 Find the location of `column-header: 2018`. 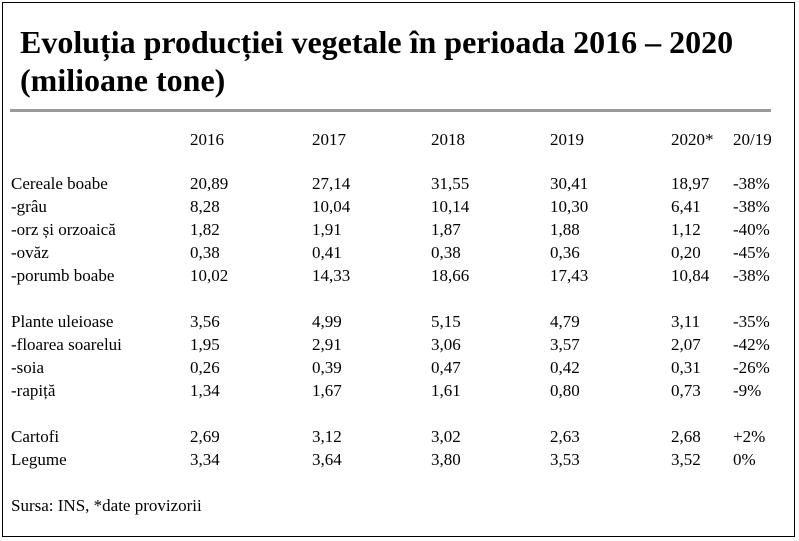

column-header: 2018 is located at coordinates (448, 139).